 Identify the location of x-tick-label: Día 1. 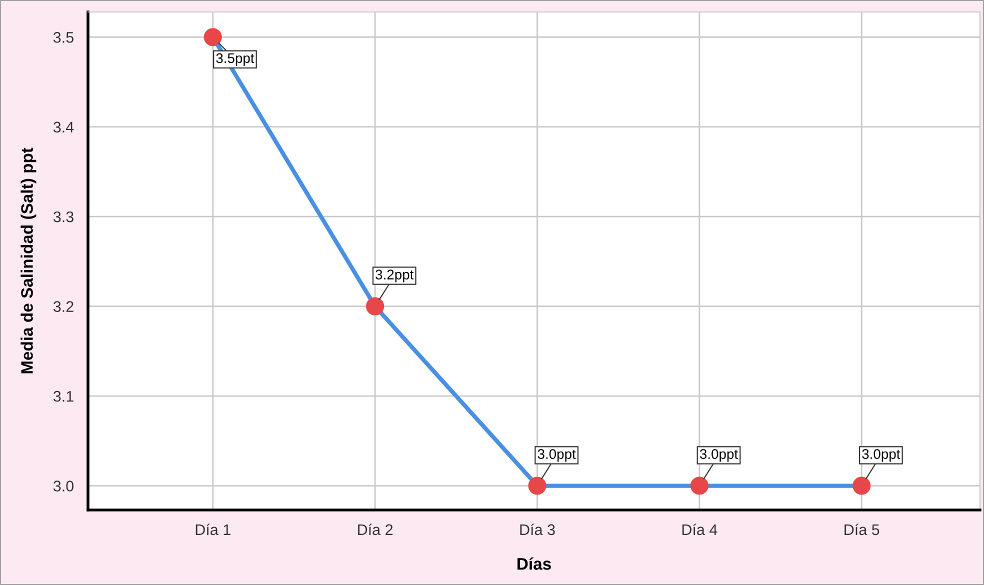
(213, 530).